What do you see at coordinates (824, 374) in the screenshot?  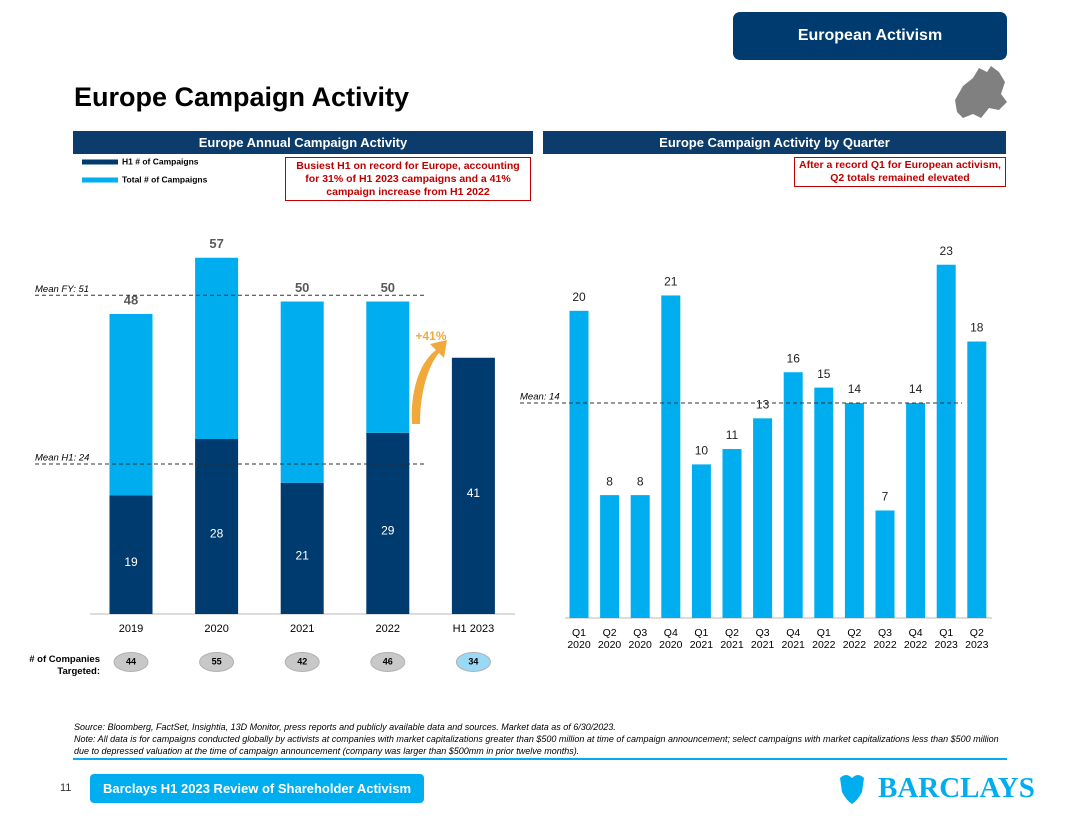 I see `value-label: 15` at bounding box center [824, 374].